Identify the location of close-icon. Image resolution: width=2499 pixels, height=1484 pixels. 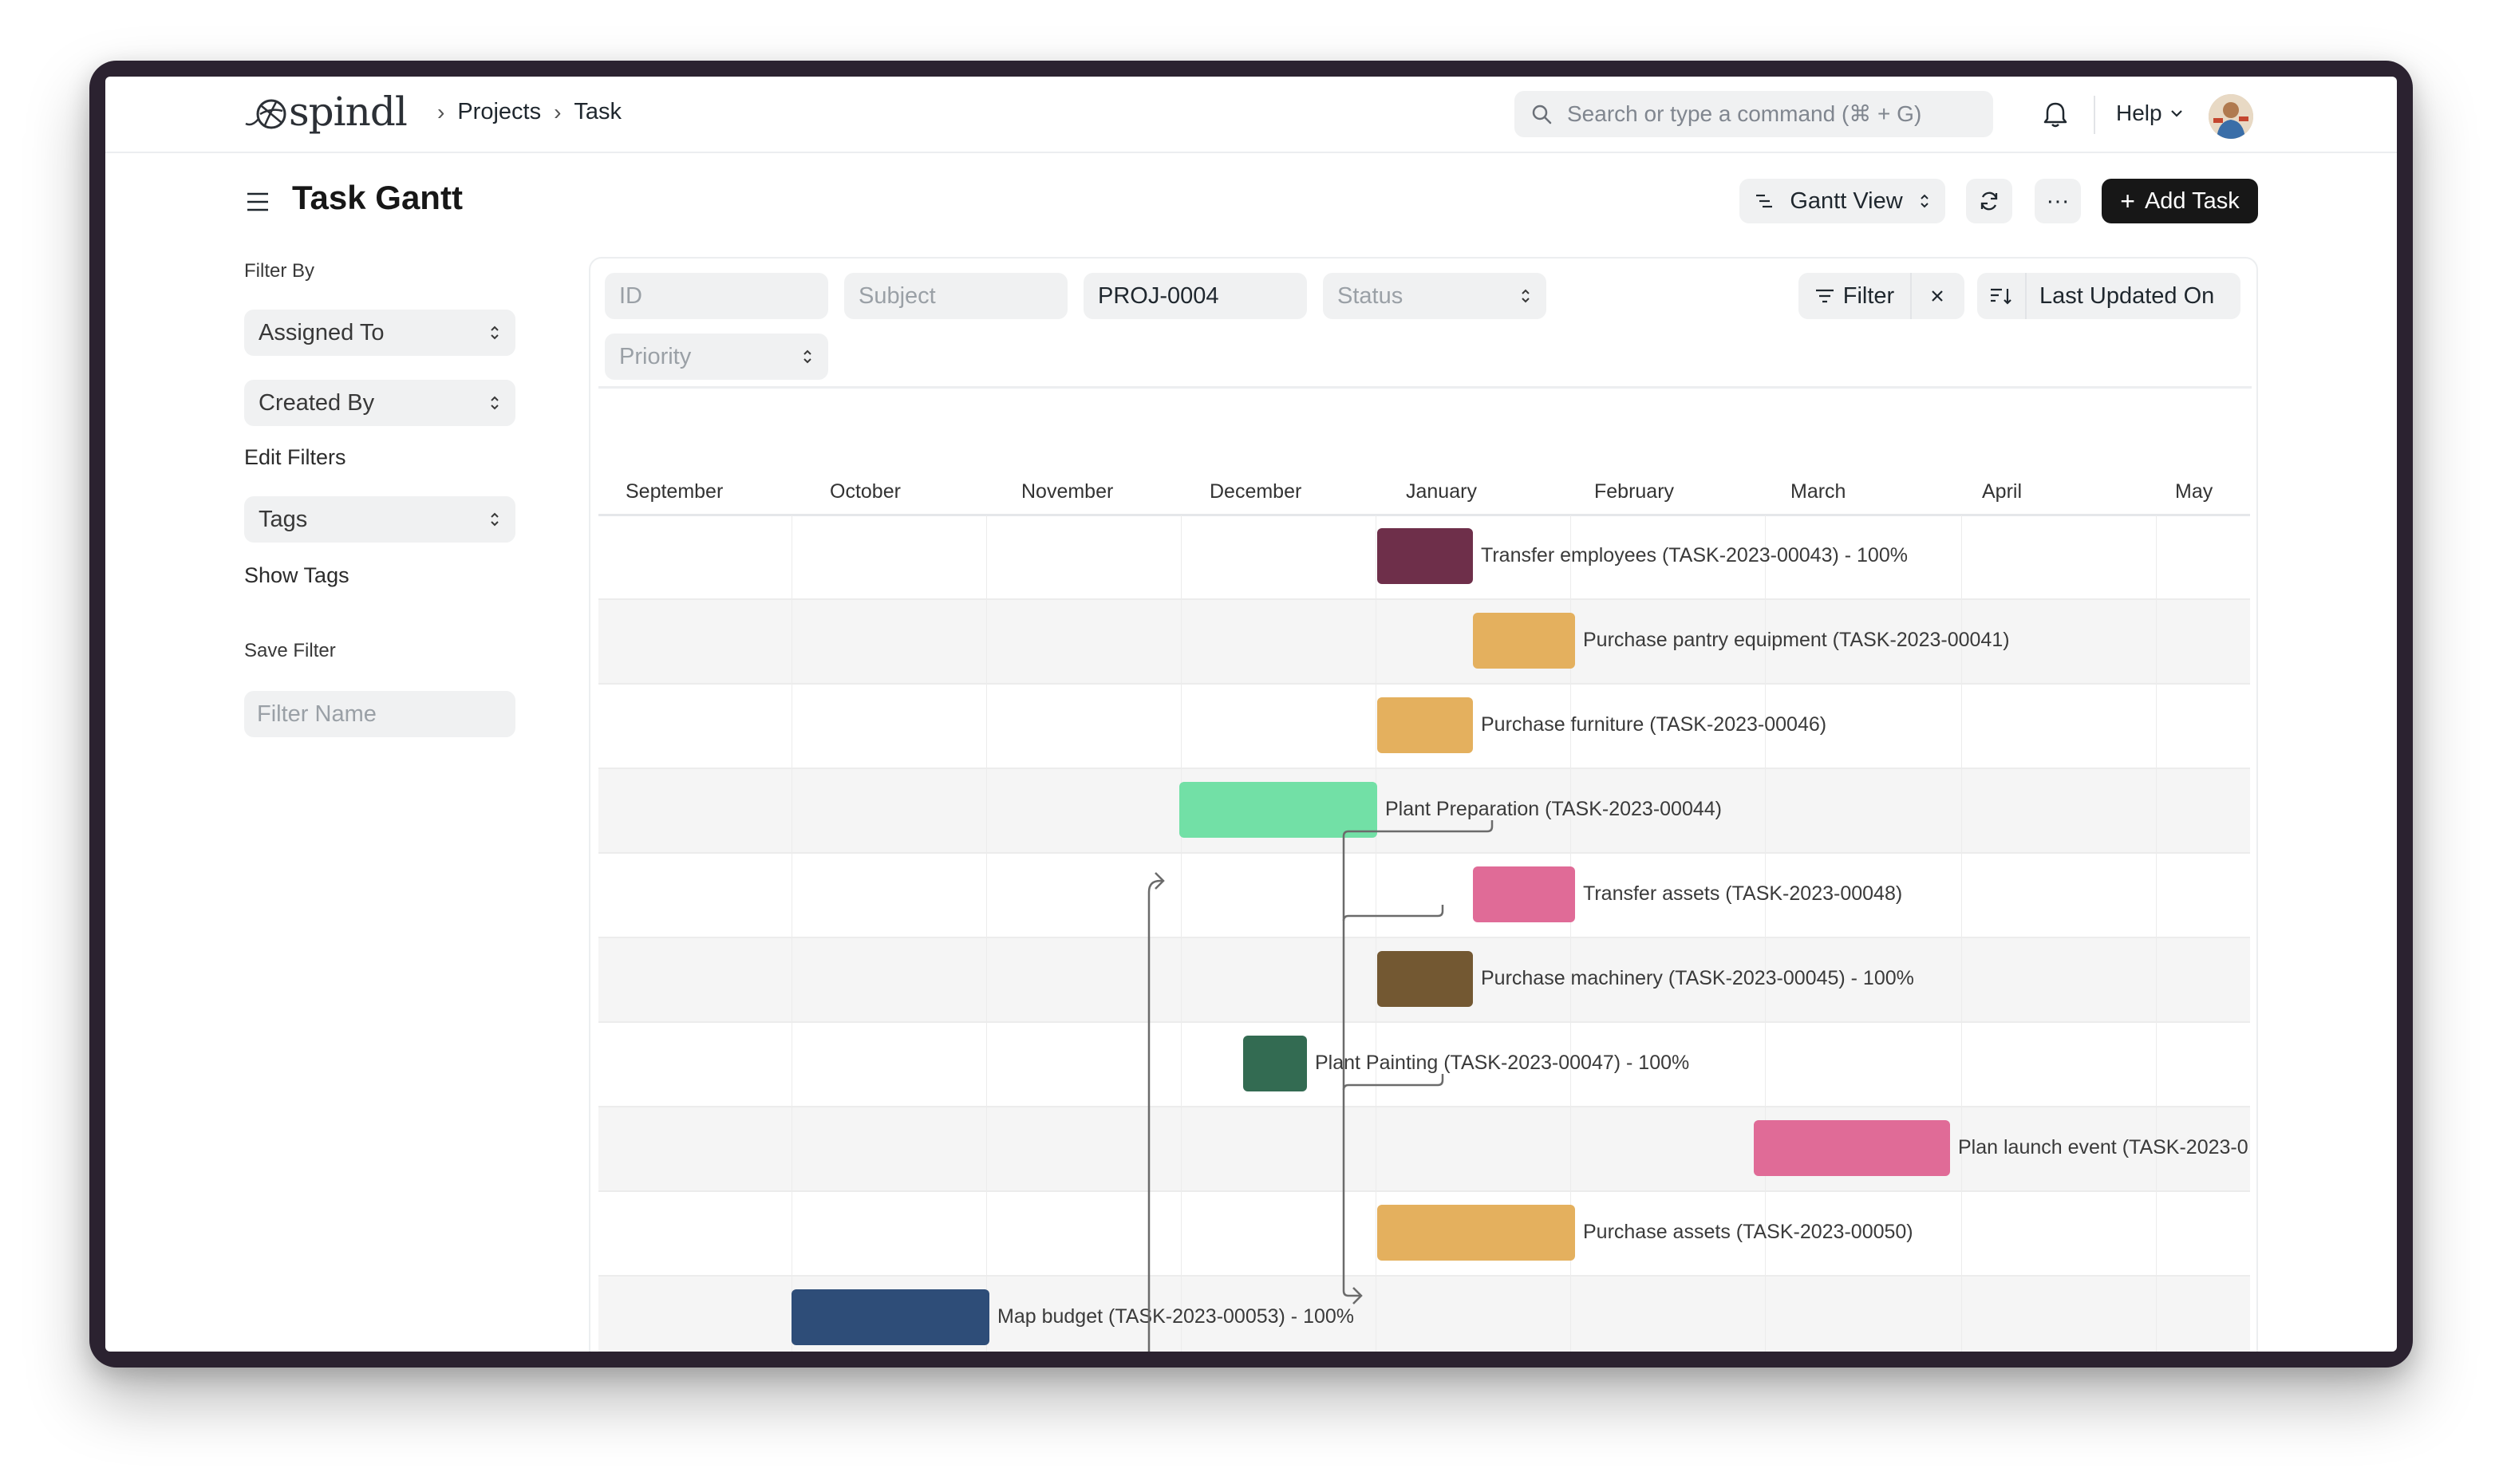
(1937, 296).